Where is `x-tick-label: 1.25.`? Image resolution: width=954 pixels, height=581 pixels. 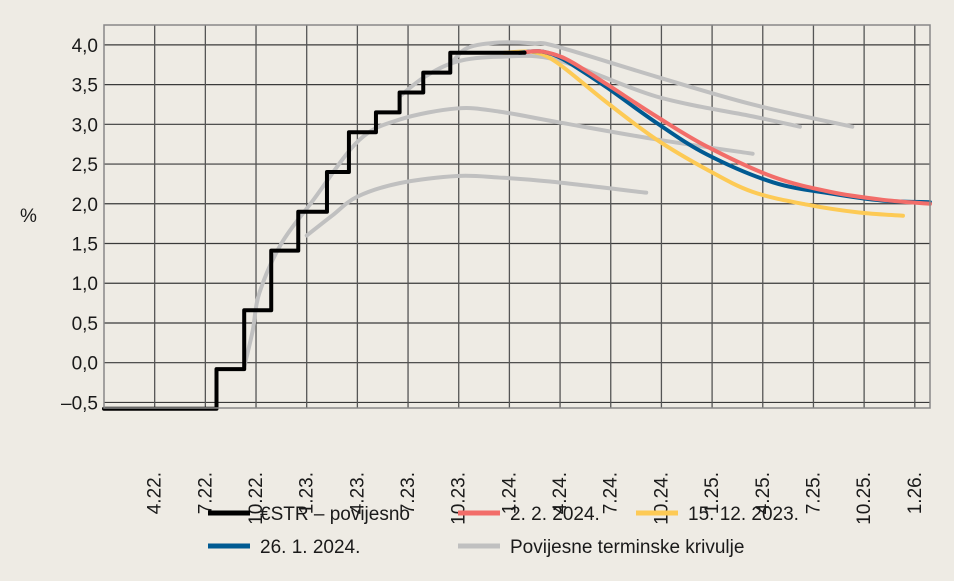
x-tick-label: 1.25. is located at coordinates (712, 493).